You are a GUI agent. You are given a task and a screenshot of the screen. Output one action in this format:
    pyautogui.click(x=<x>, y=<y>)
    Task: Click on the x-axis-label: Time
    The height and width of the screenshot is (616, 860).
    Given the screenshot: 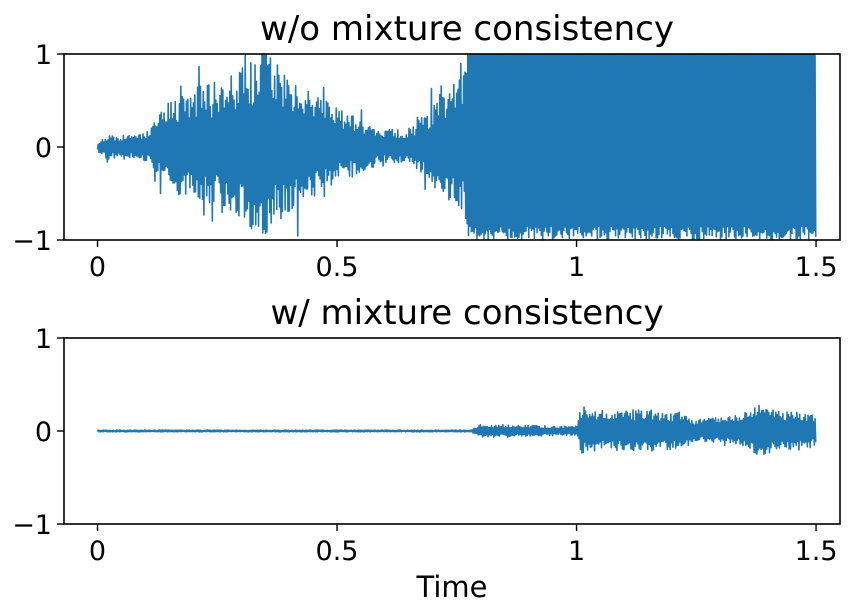 What is the action you would take?
    pyautogui.click(x=452, y=587)
    